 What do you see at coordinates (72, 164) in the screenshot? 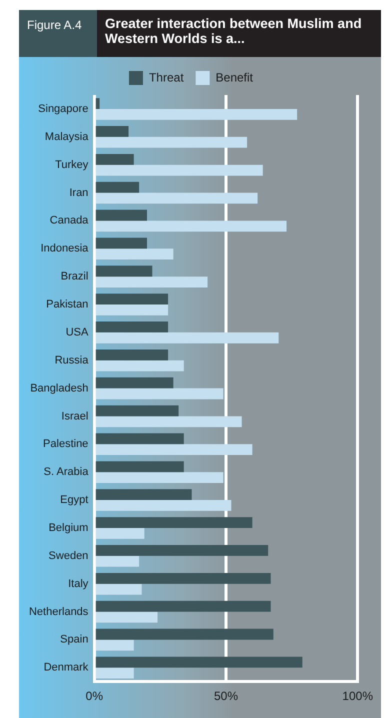
I see `y-tick-label: Turkey` at bounding box center [72, 164].